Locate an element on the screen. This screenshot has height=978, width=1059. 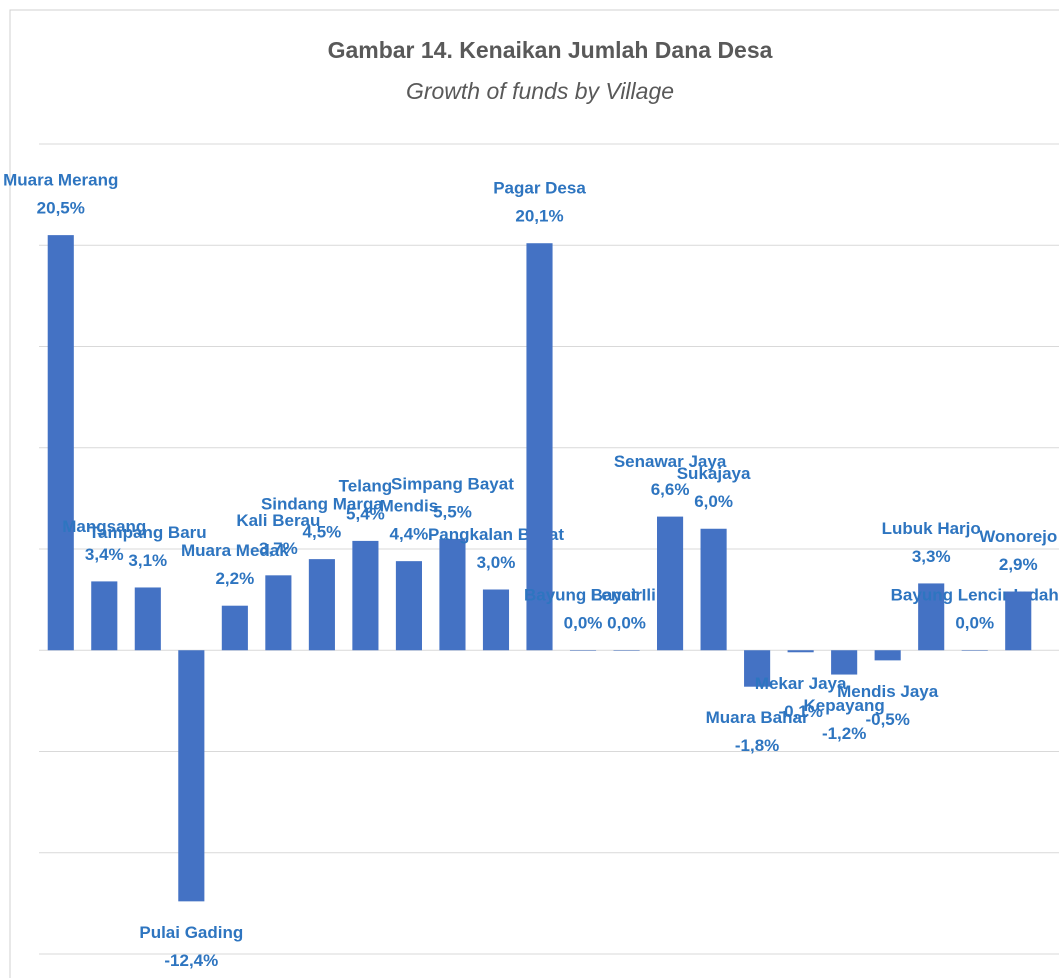
value-label: -0,5% is located at coordinates (887, 719).